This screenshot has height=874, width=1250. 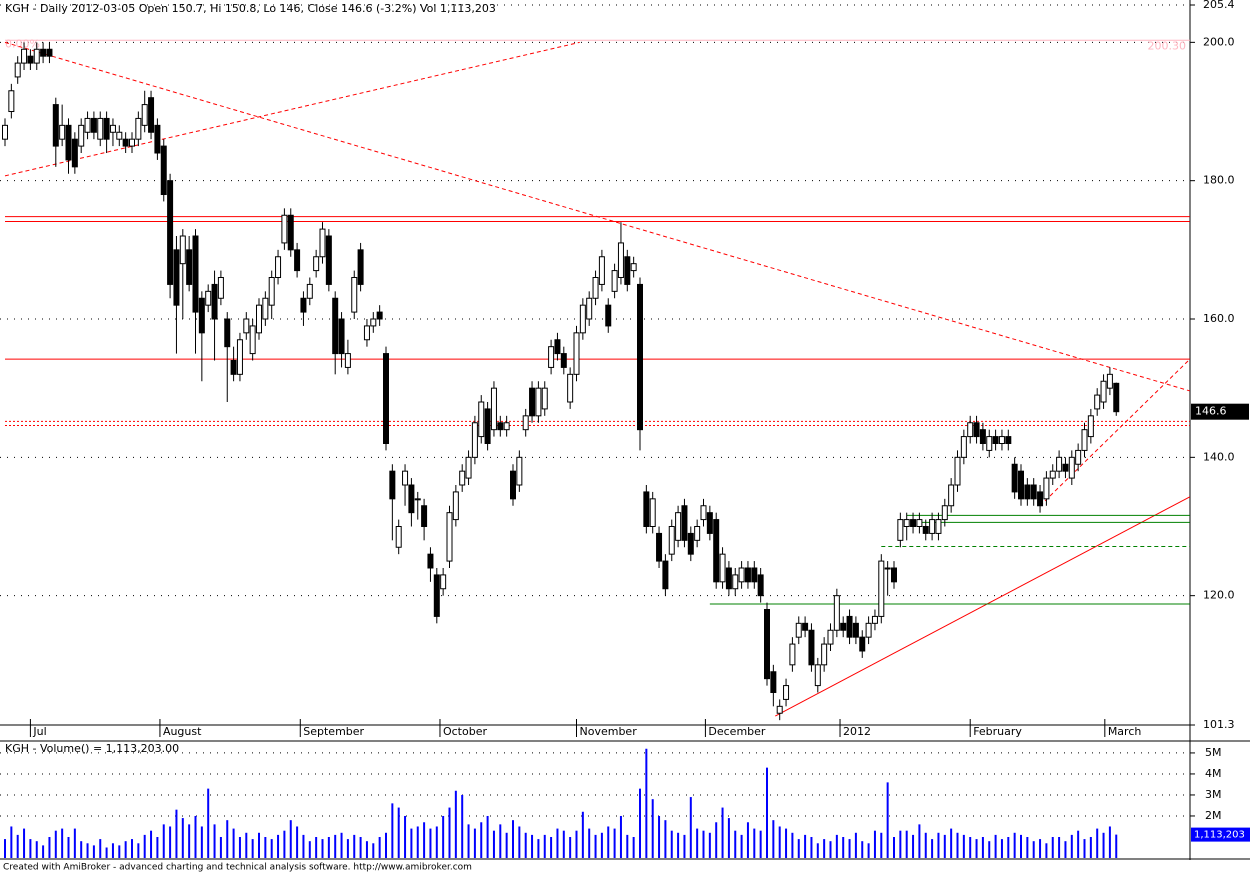 What do you see at coordinates (609, 731) in the screenshot?
I see `x-tick-label: November` at bounding box center [609, 731].